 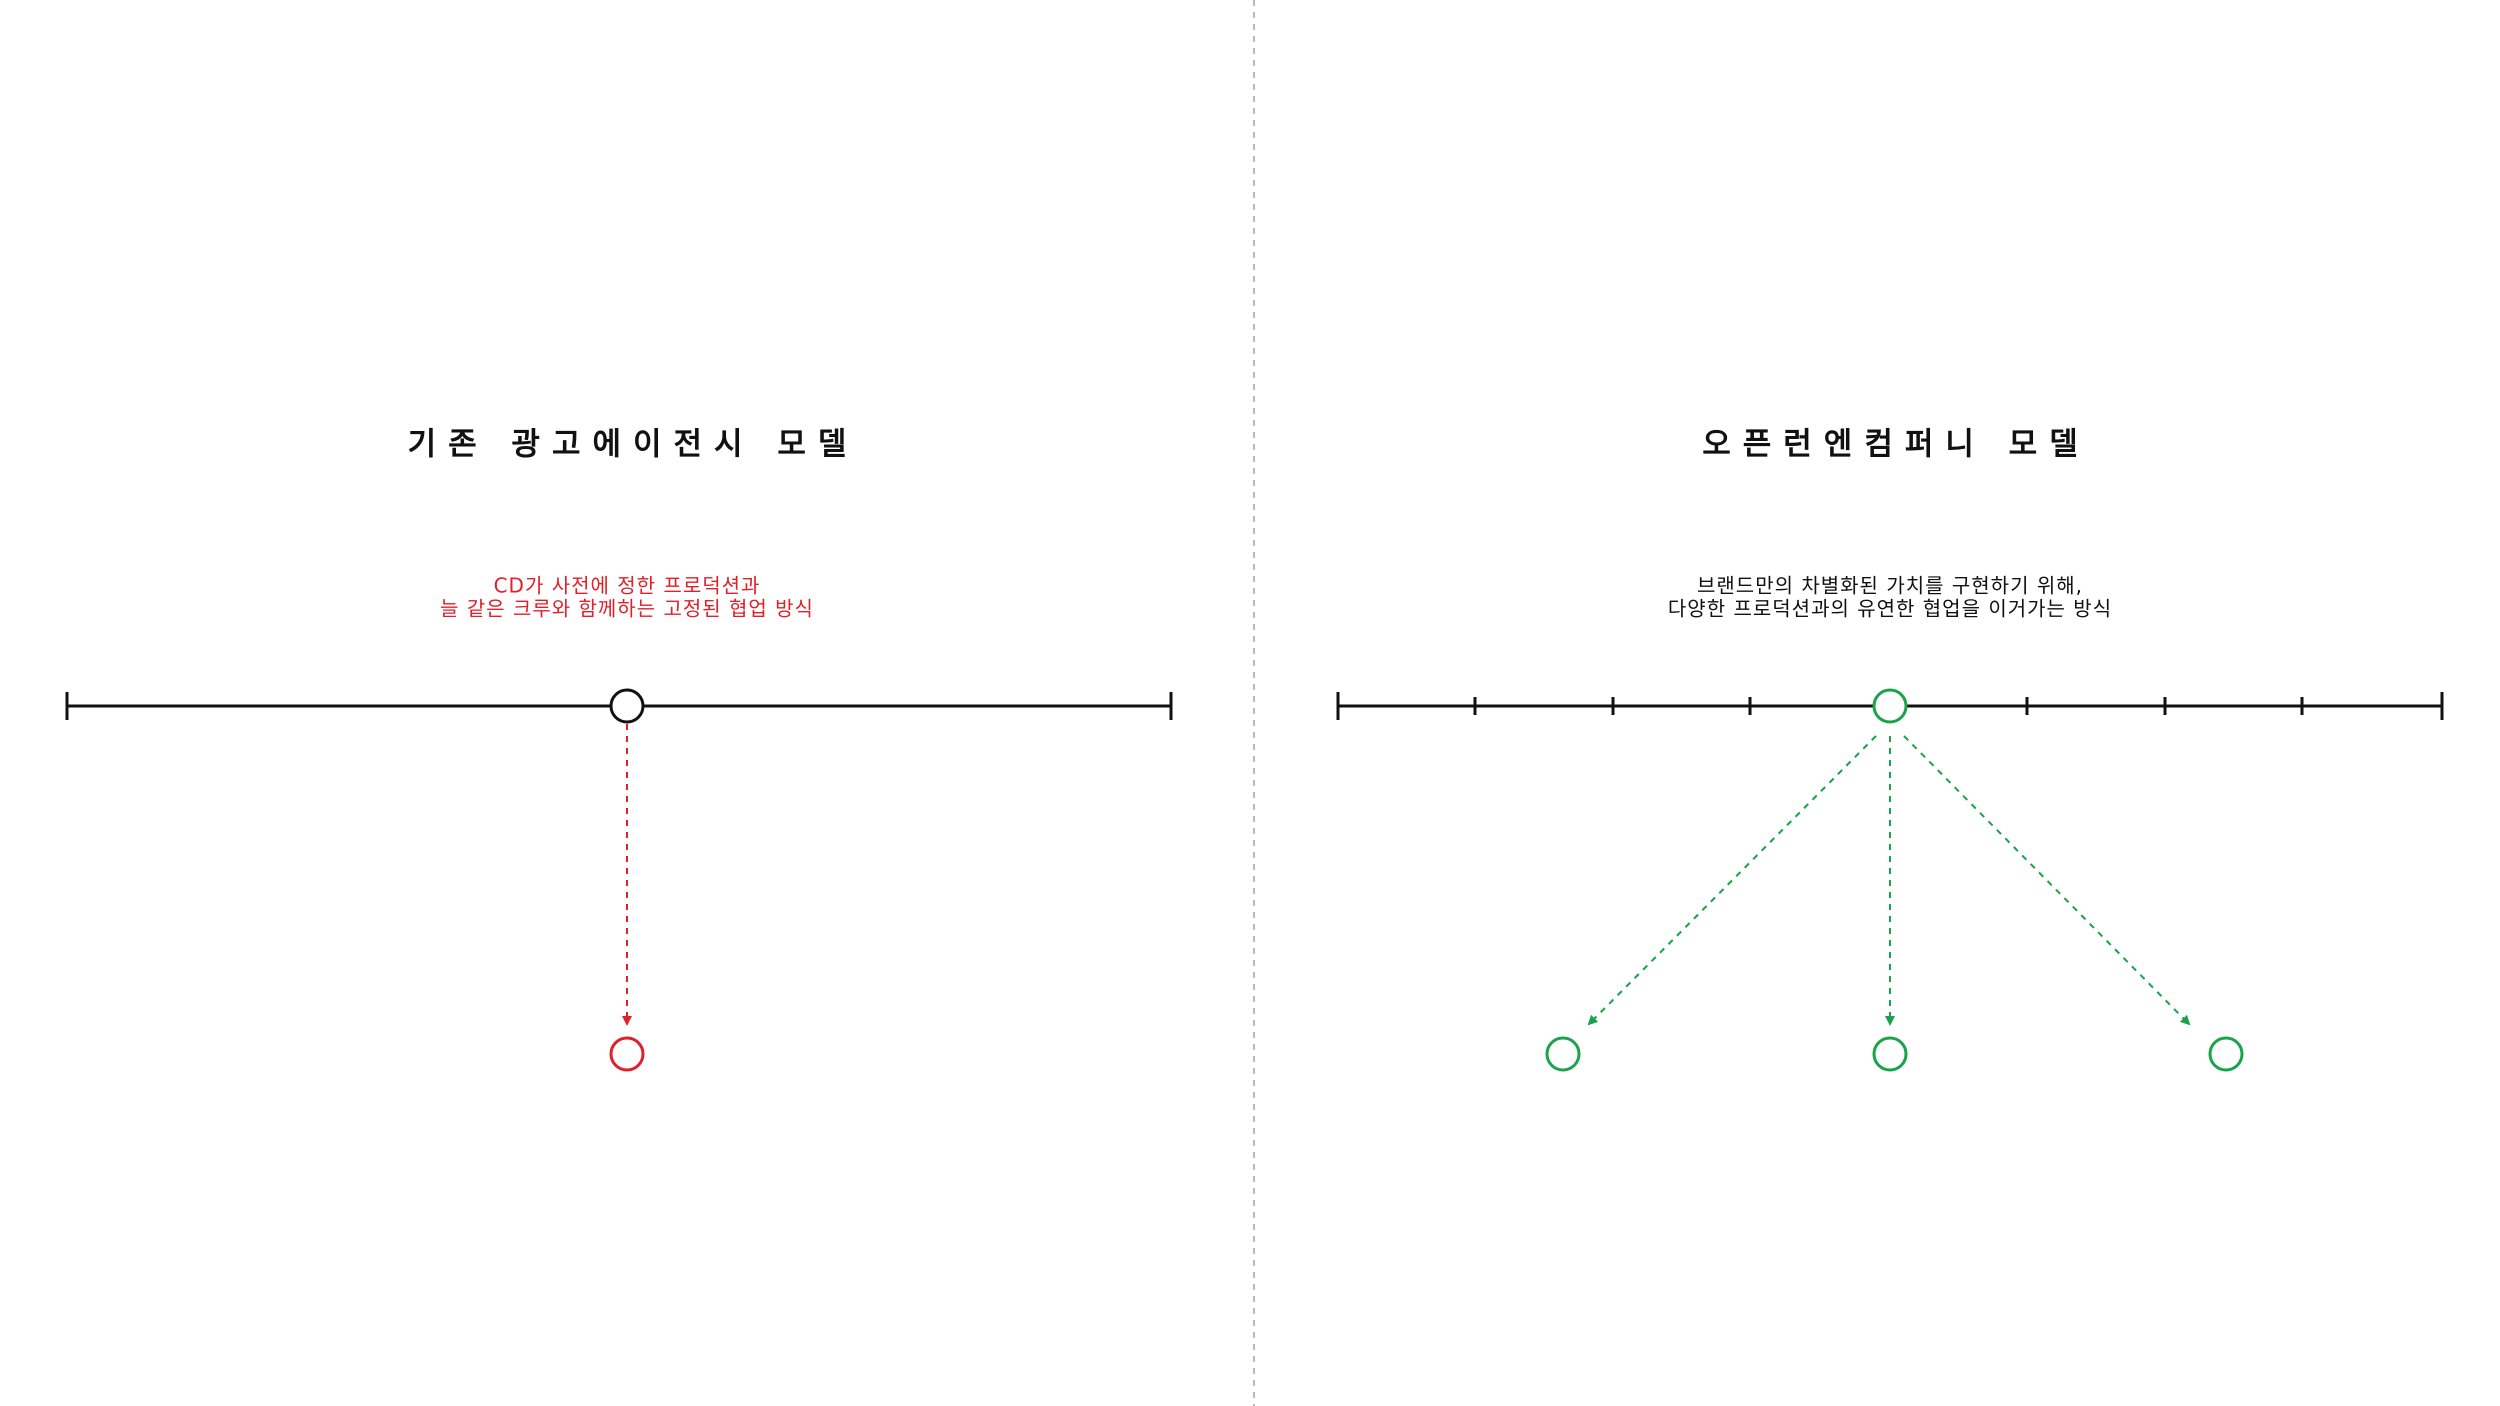 I want to click on left-title: 기존 광고에이전시 모델, so click(x=633, y=445).